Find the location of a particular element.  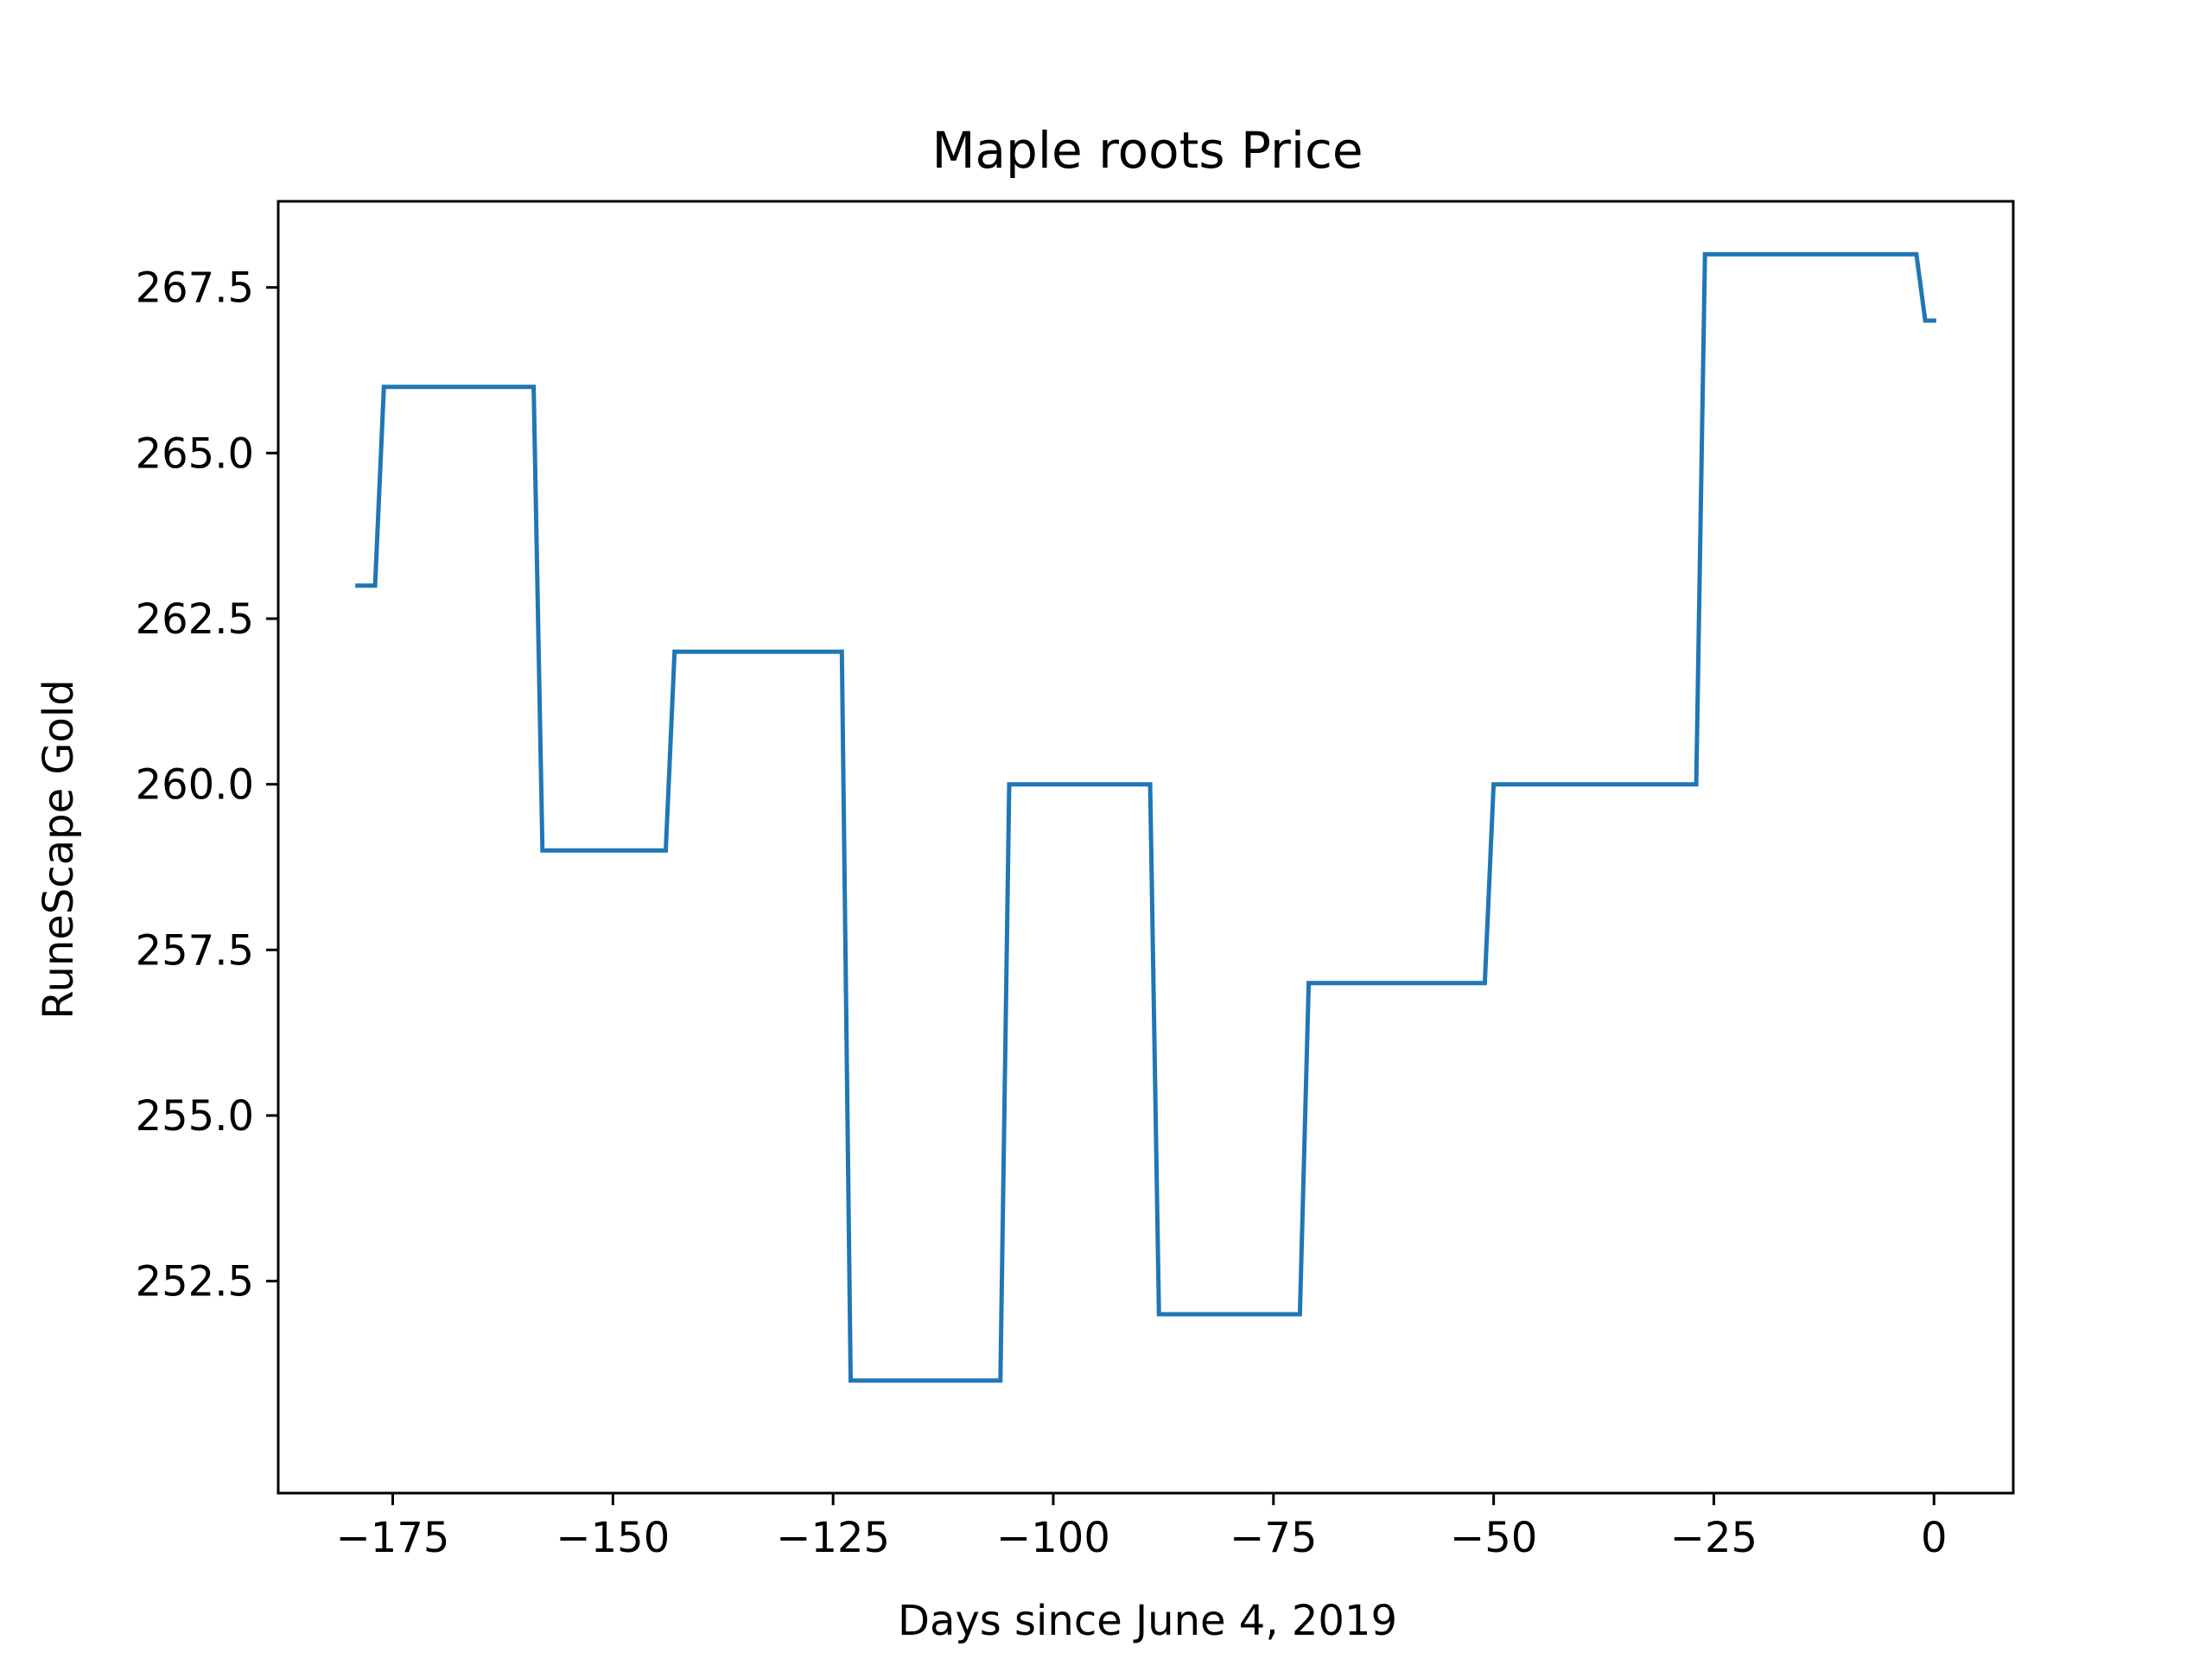

x-tick-label: −75 is located at coordinates (1273, 1538).